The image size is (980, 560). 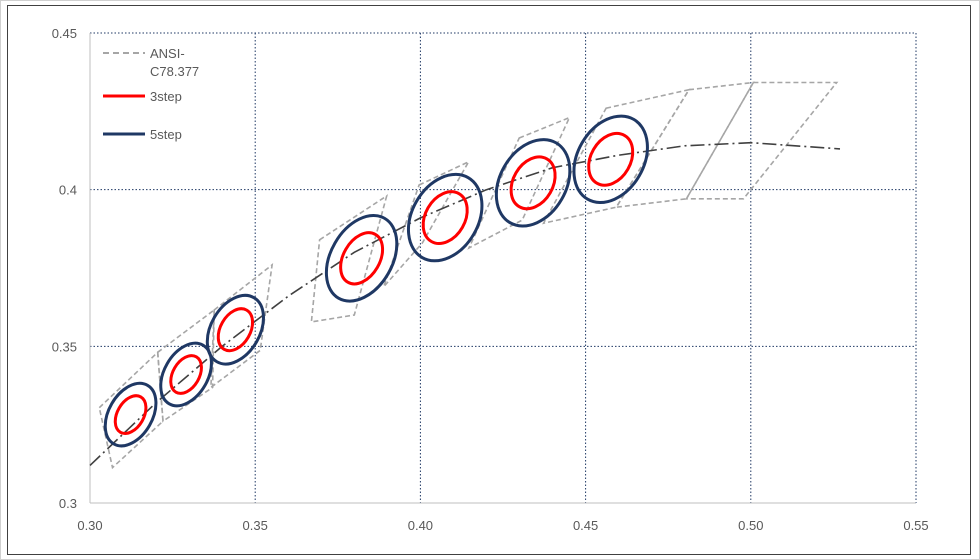 I want to click on y-tick-label: 0.3, so click(x=68, y=503).